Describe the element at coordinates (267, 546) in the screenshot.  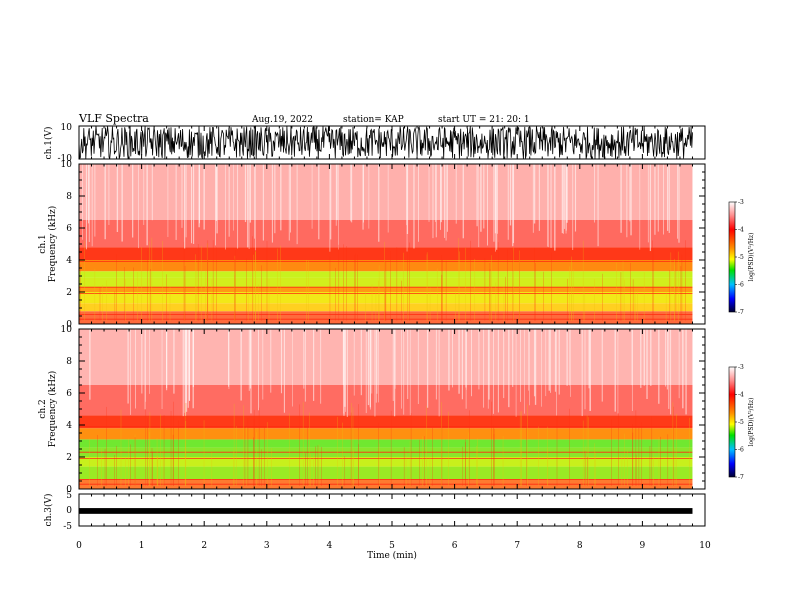
I see `time-tick-label: 3` at that location.